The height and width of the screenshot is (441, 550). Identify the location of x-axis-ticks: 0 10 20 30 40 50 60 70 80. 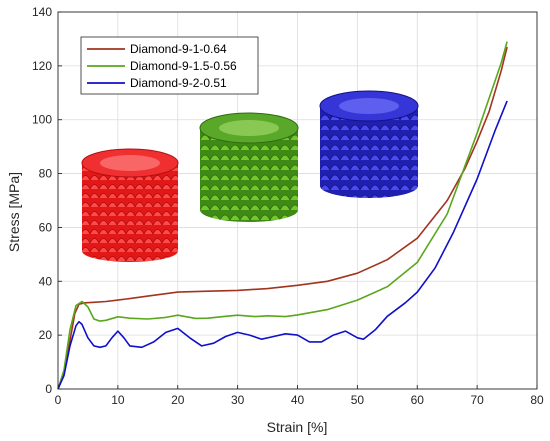
(299, 396).